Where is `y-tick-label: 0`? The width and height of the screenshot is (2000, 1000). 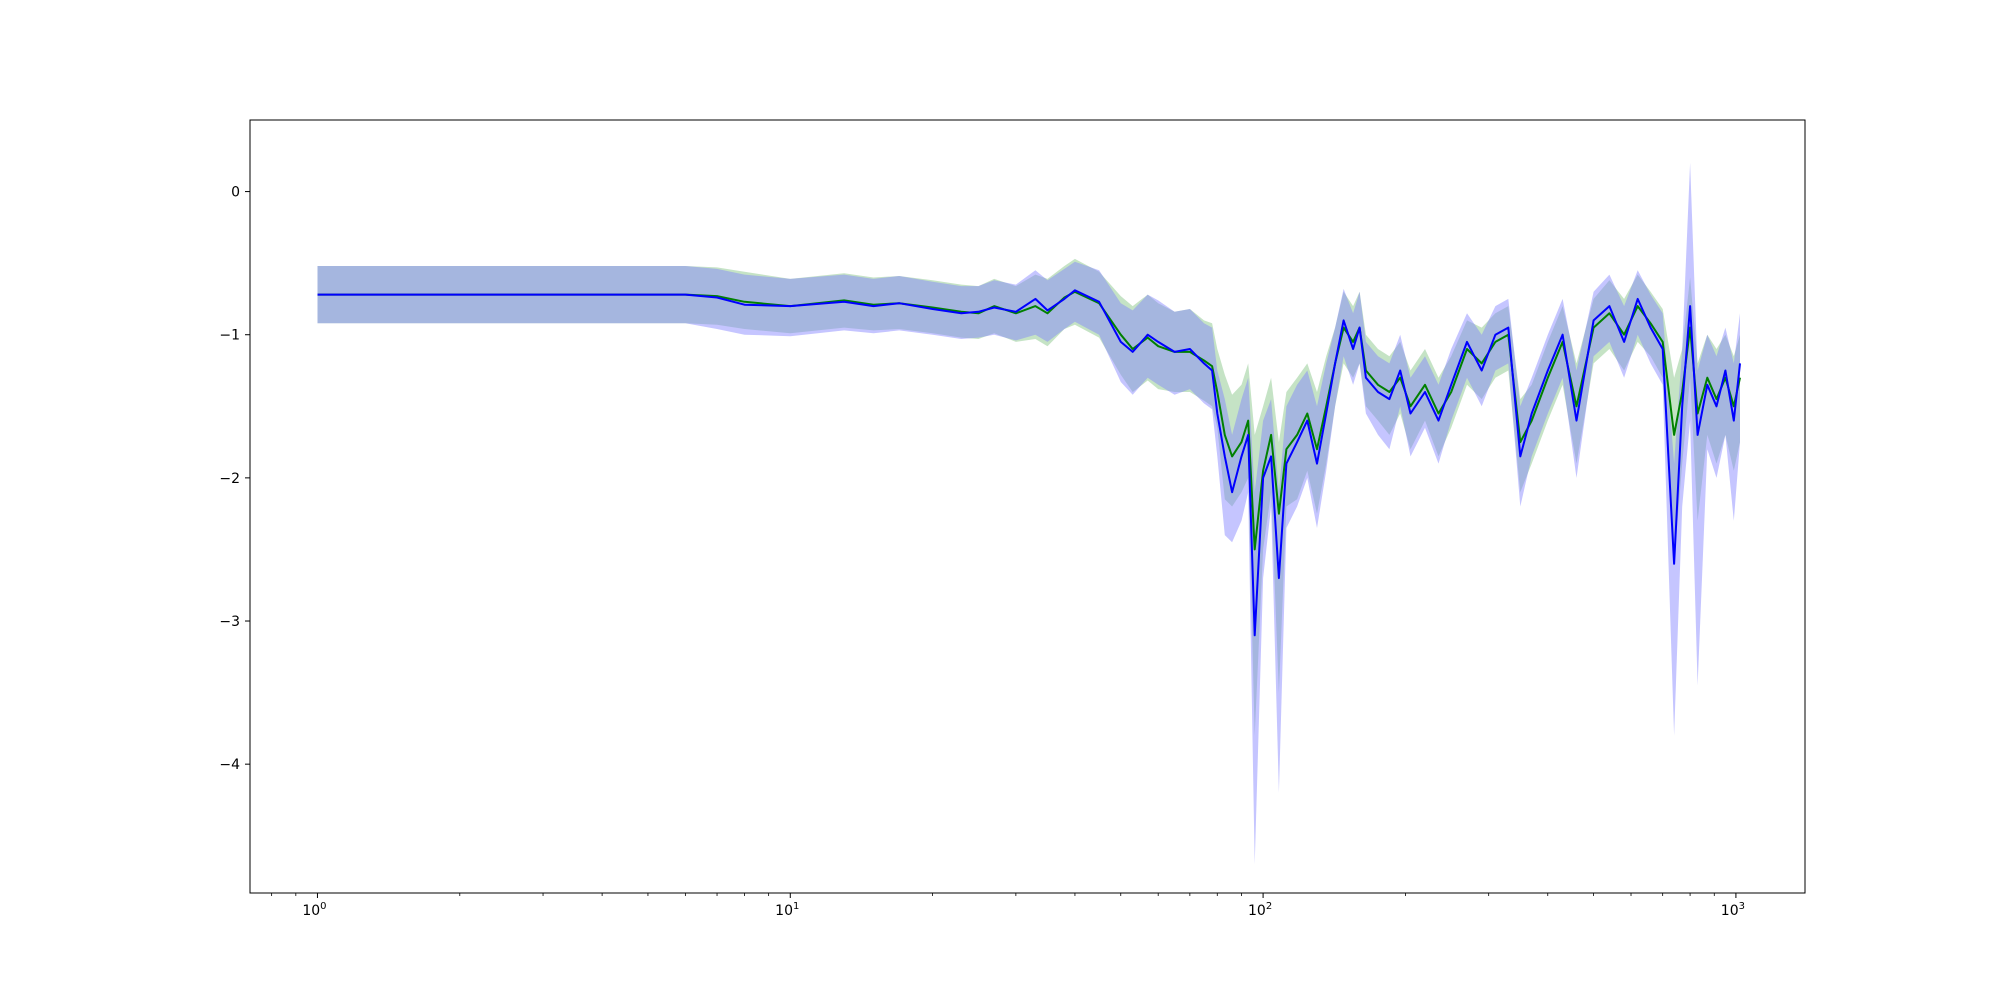
y-tick-label: 0 is located at coordinates (235, 193).